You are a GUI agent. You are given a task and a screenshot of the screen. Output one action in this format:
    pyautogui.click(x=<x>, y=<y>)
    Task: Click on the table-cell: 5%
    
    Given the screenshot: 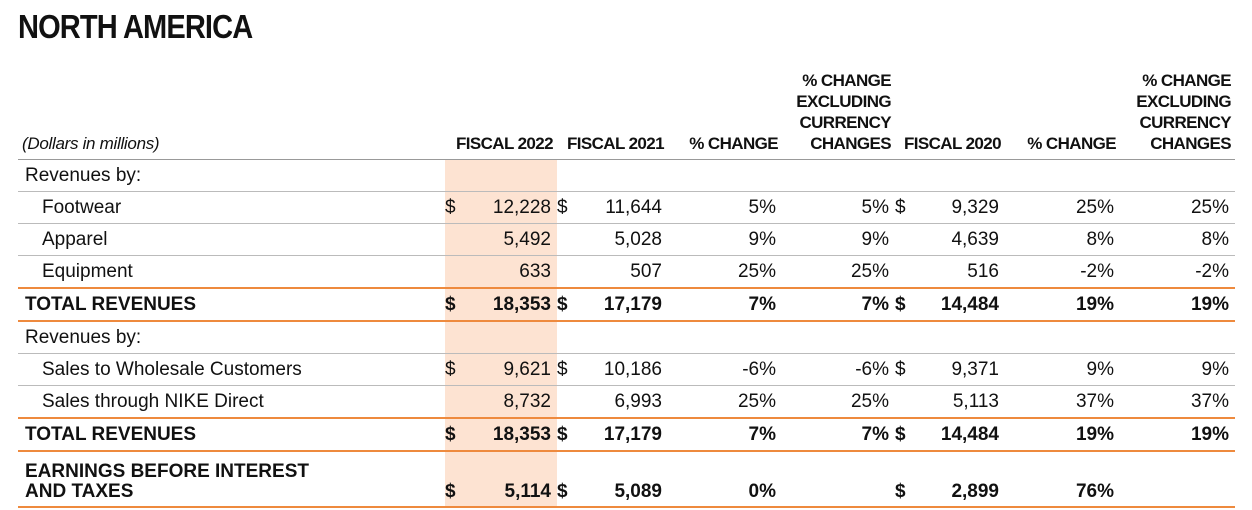 What is the action you would take?
    pyautogui.click(x=838, y=207)
    